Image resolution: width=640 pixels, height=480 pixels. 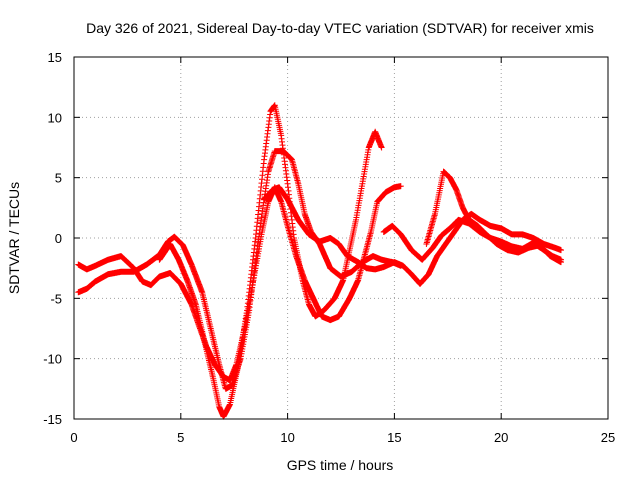 What do you see at coordinates (58, 238) in the screenshot?
I see `y-tick-label: 0` at bounding box center [58, 238].